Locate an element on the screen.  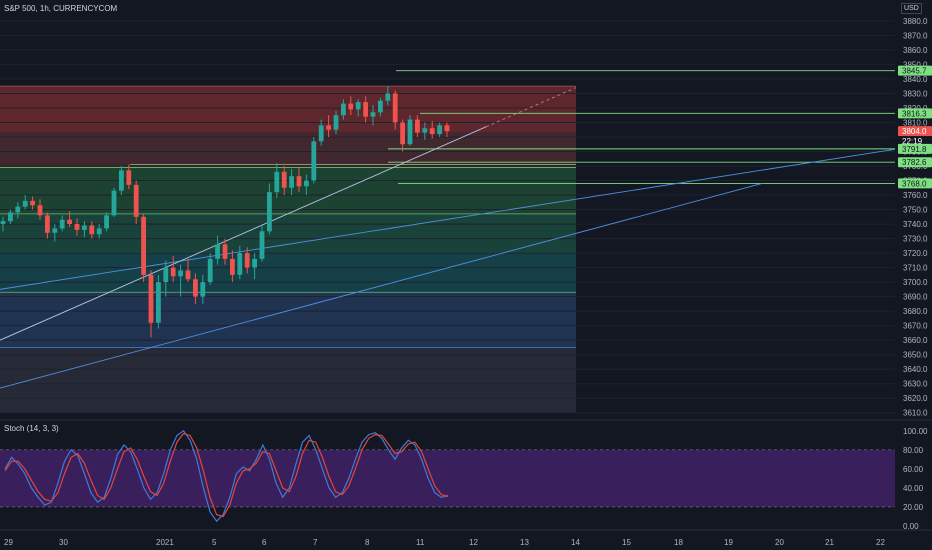
time-axis-label: 20 is located at coordinates (779, 542).